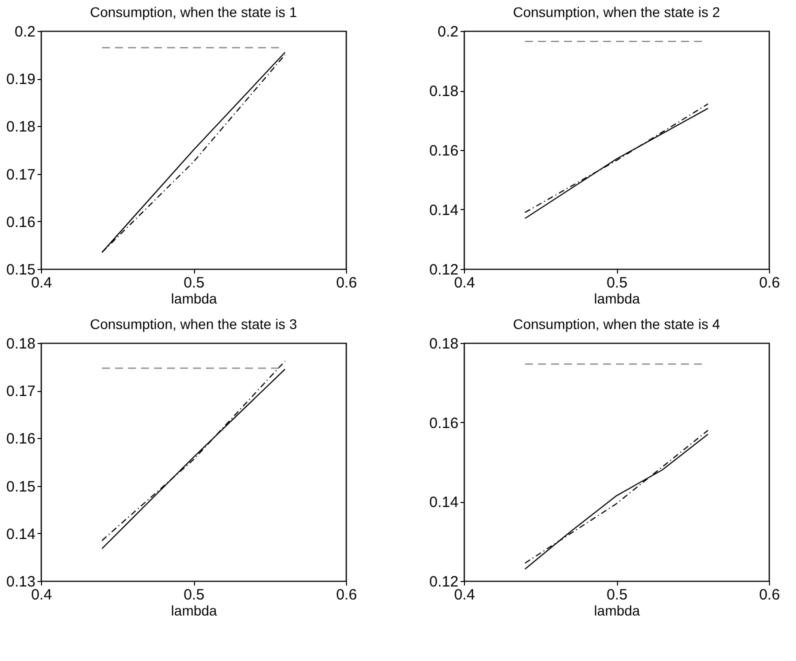 Image resolution: width=796 pixels, height=661 pixels. I want to click on y-tick-label: 0.15, so click(21, 487).